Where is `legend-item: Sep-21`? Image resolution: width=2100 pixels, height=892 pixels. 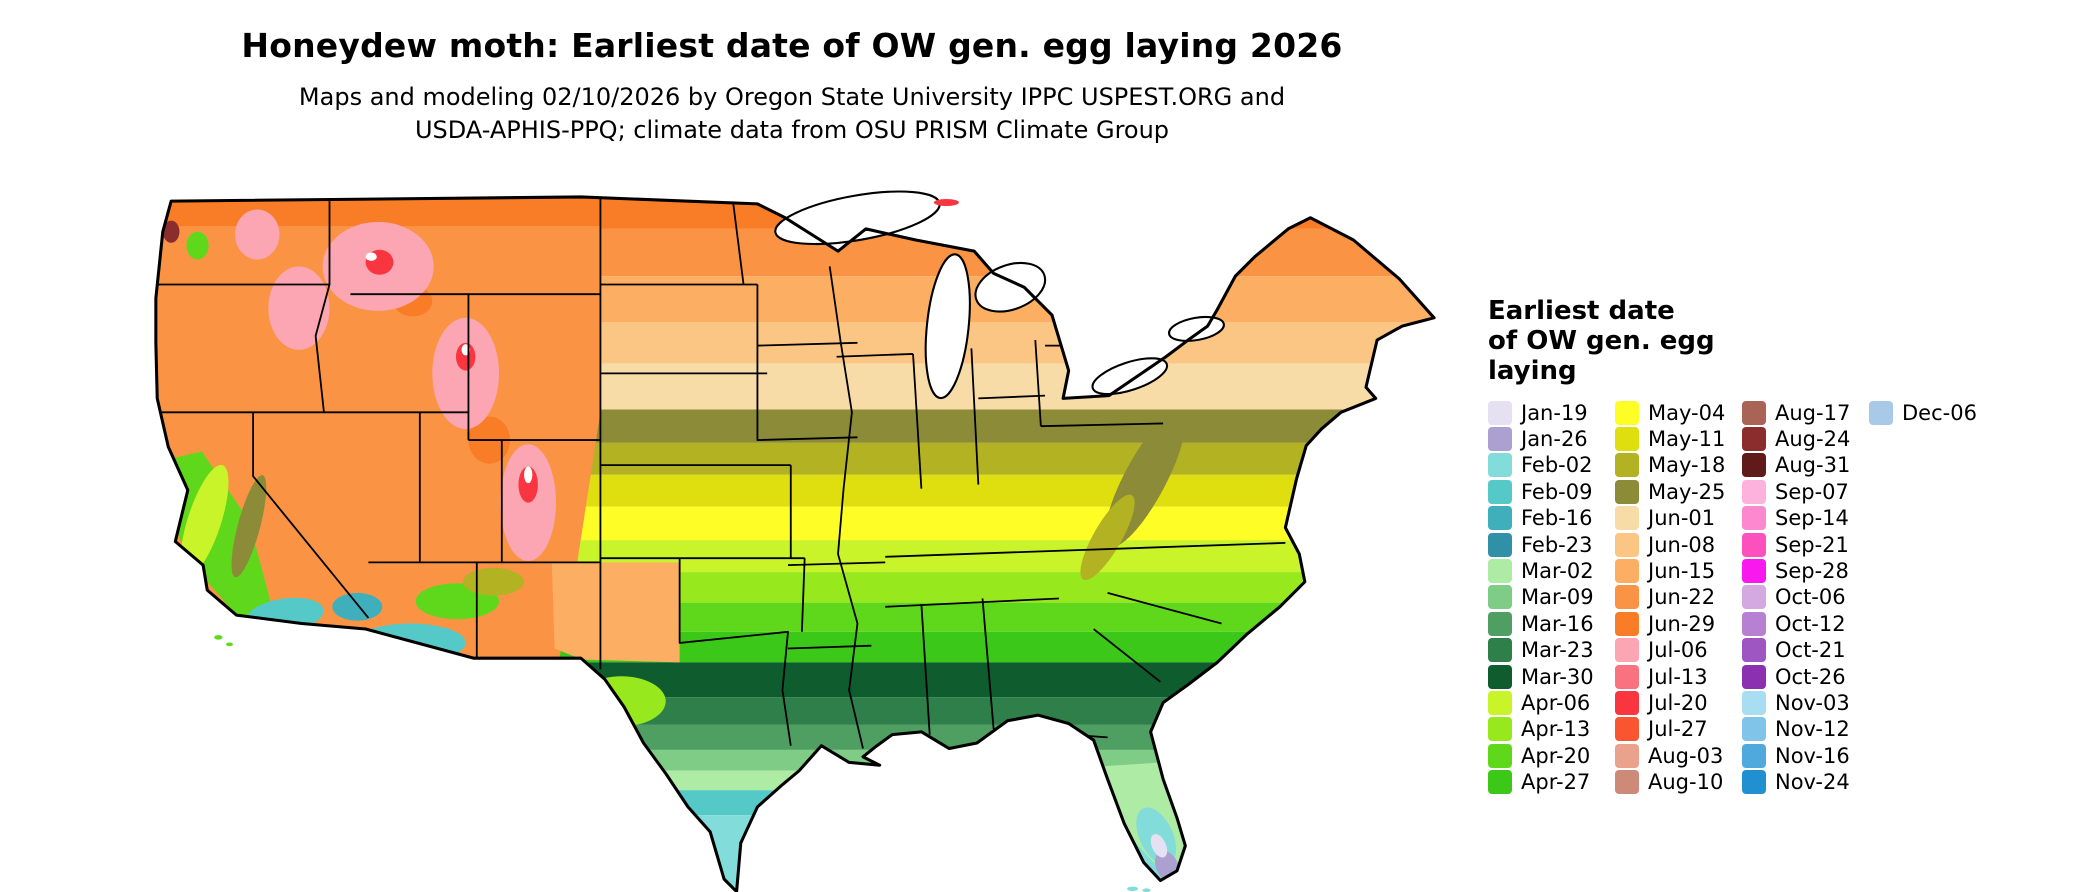 legend-item: Sep-21 is located at coordinates (1805, 544).